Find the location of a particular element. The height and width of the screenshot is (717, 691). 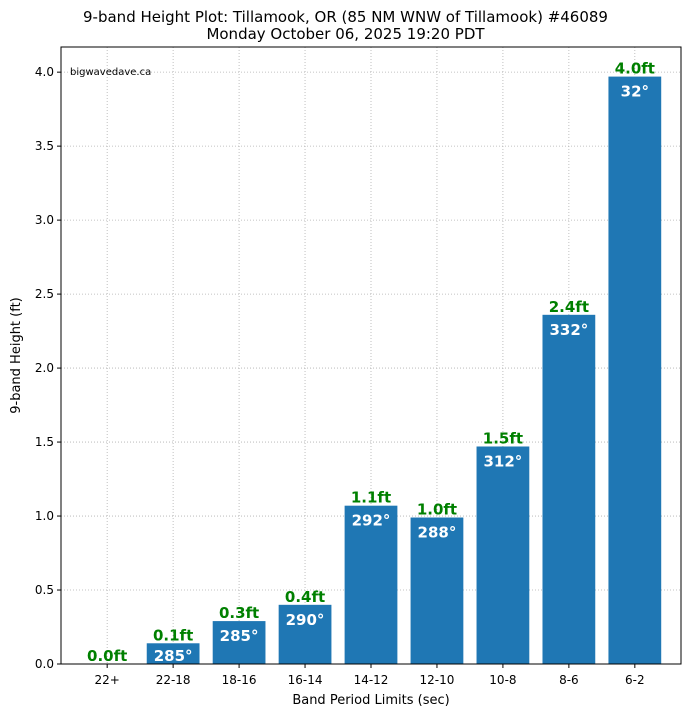

bar-height-label: 0.4ft is located at coordinates (305, 597).